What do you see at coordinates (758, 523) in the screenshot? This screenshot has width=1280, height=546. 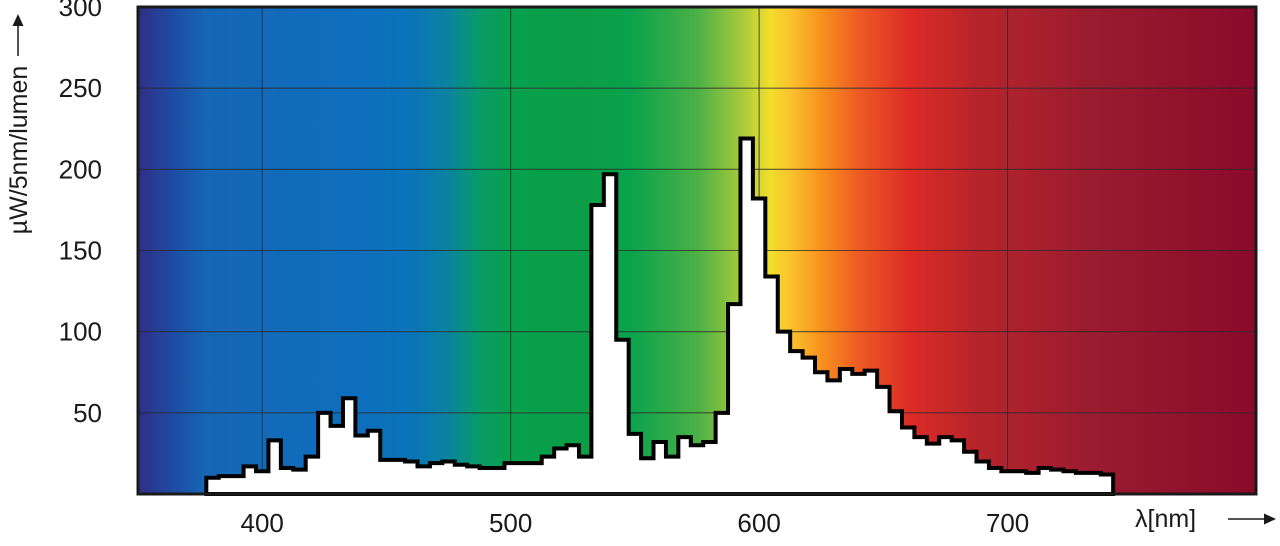 I see `x-tick-label: 600` at bounding box center [758, 523].